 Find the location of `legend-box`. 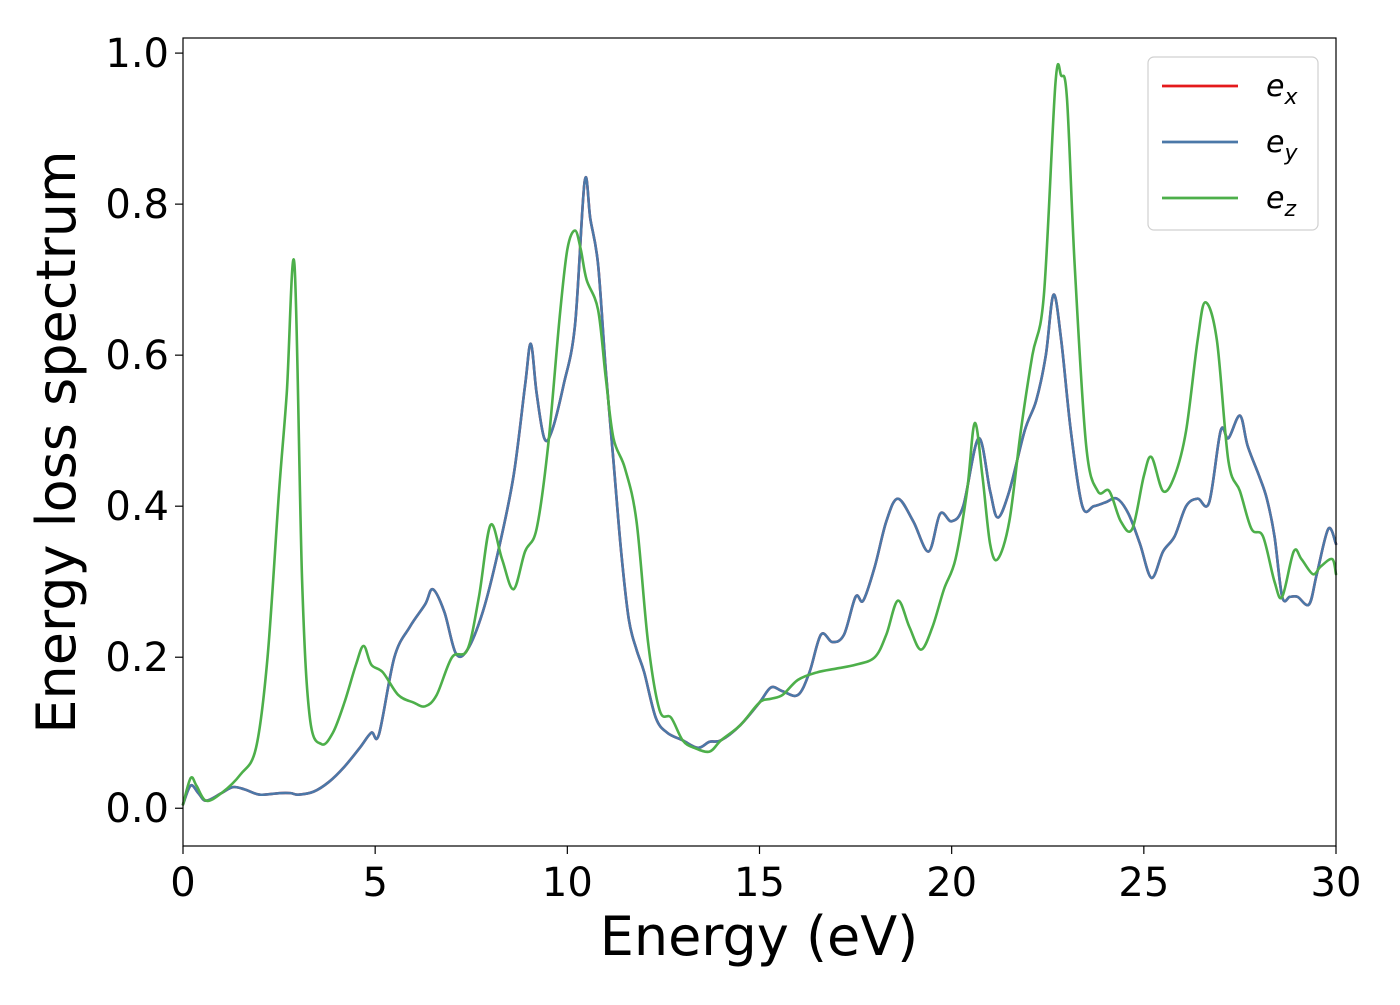

legend-box is located at coordinates (1233, 143).